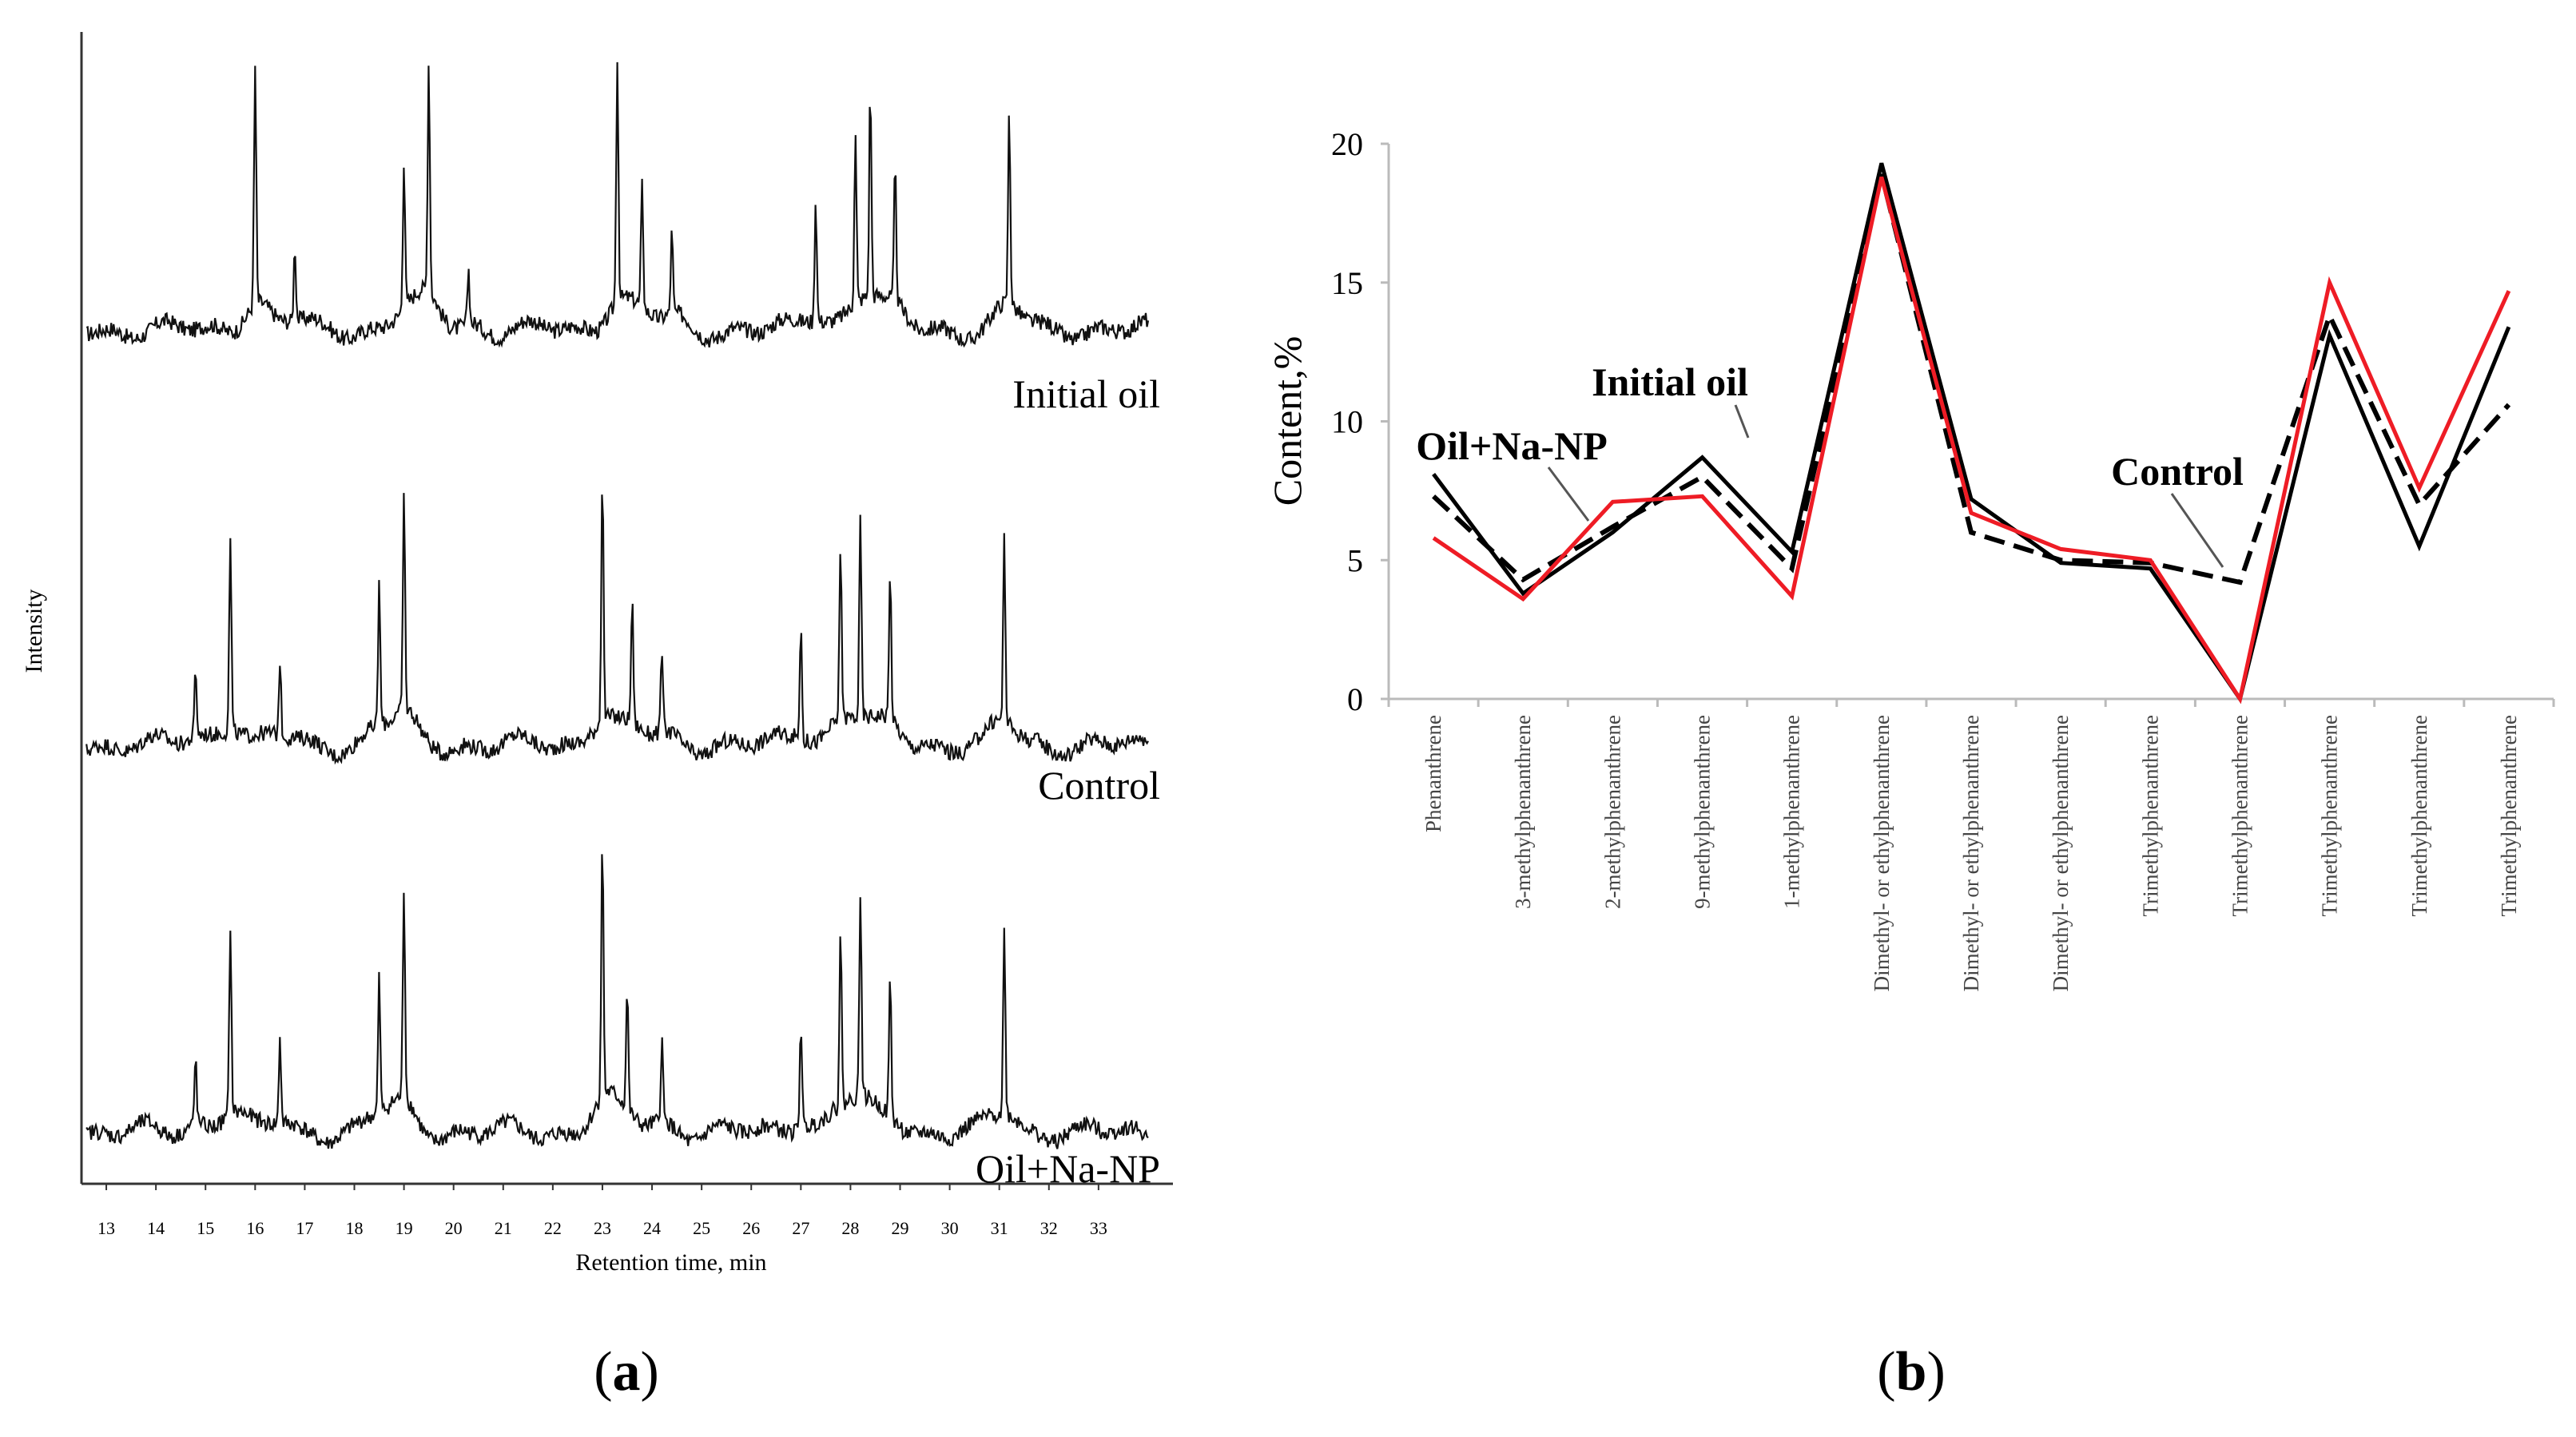 This screenshot has height=1437, width=2576. I want to click on chromatogram-x-tick-label: 24, so click(652, 1228).